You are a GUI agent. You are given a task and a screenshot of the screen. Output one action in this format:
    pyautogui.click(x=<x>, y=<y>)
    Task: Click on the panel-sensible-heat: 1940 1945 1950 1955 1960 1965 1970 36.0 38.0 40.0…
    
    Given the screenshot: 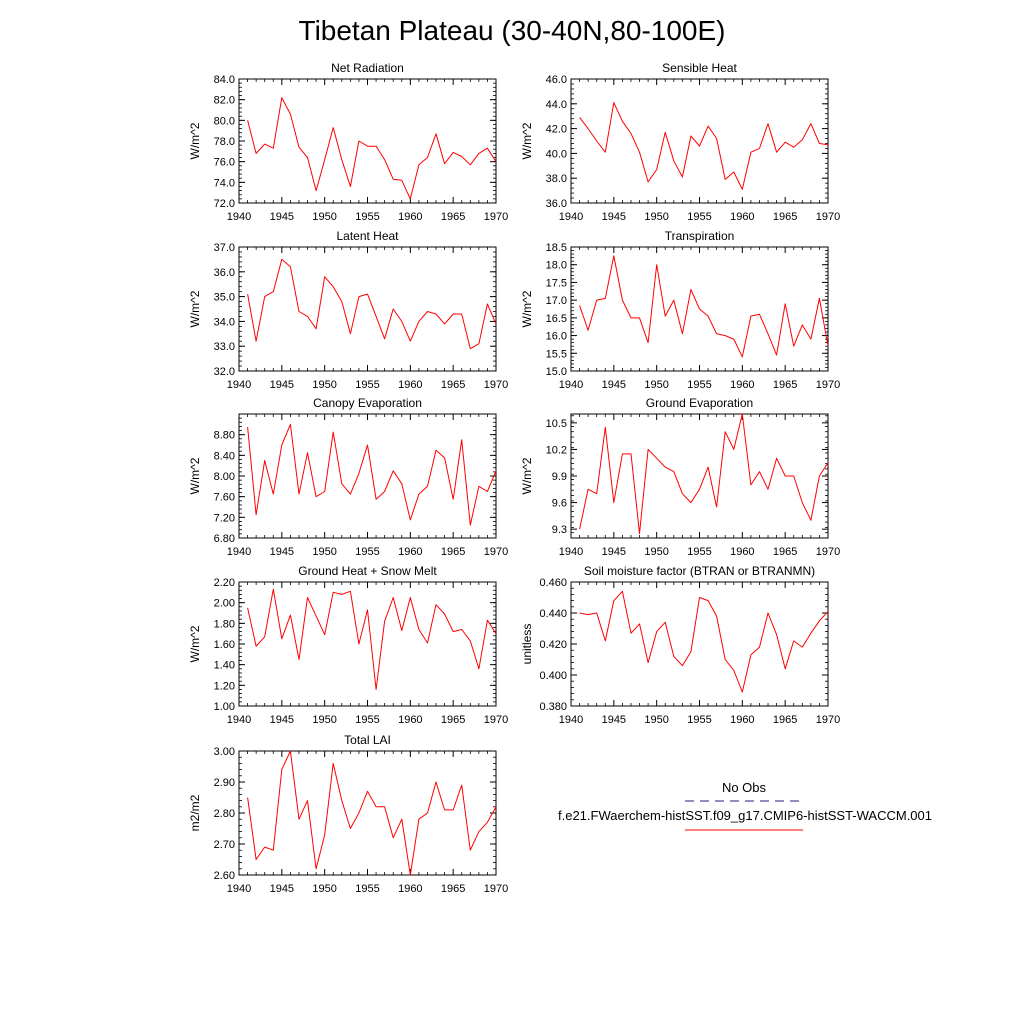 What is the action you would take?
    pyautogui.click(x=680, y=142)
    